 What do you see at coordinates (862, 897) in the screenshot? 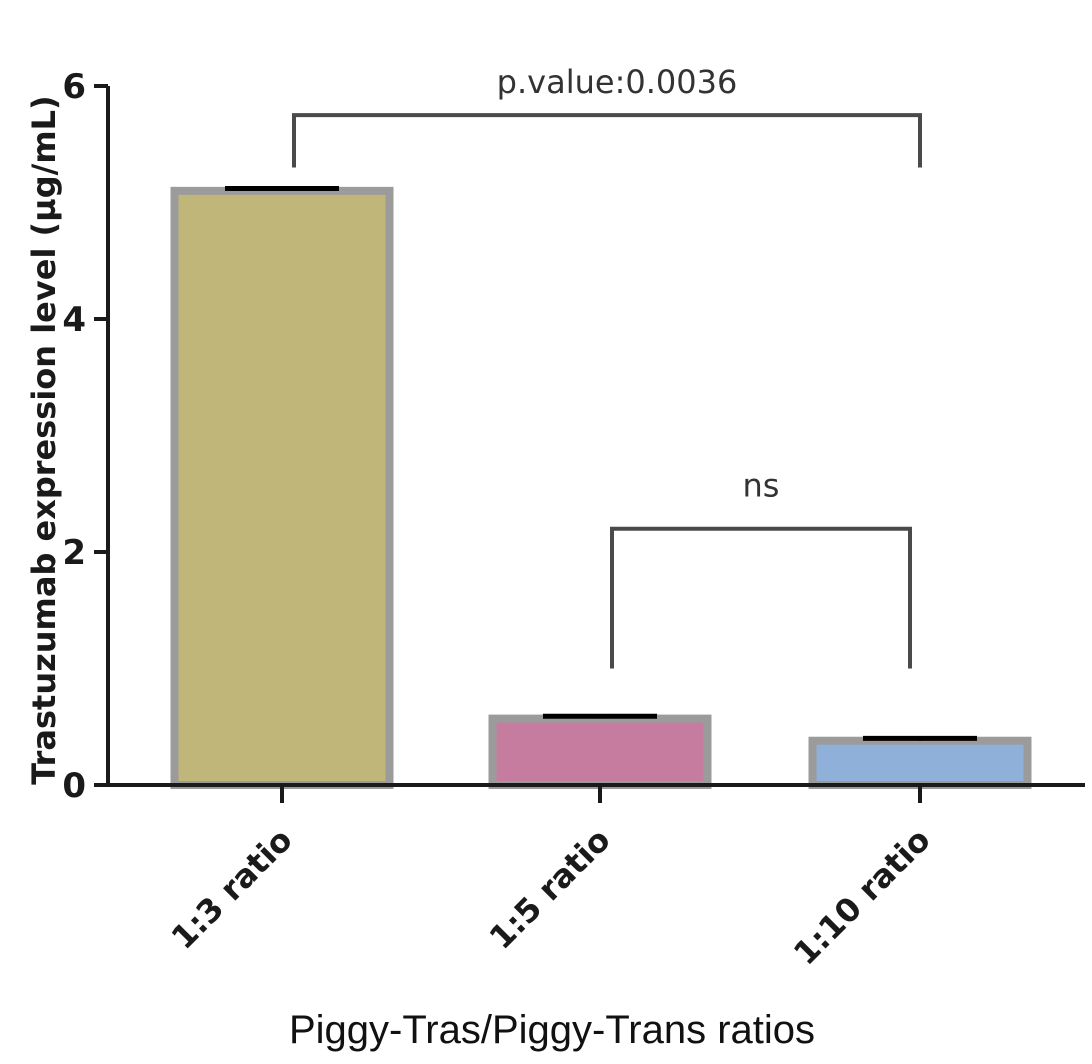
I see `x-tick-label: 1:10 ratio` at bounding box center [862, 897].